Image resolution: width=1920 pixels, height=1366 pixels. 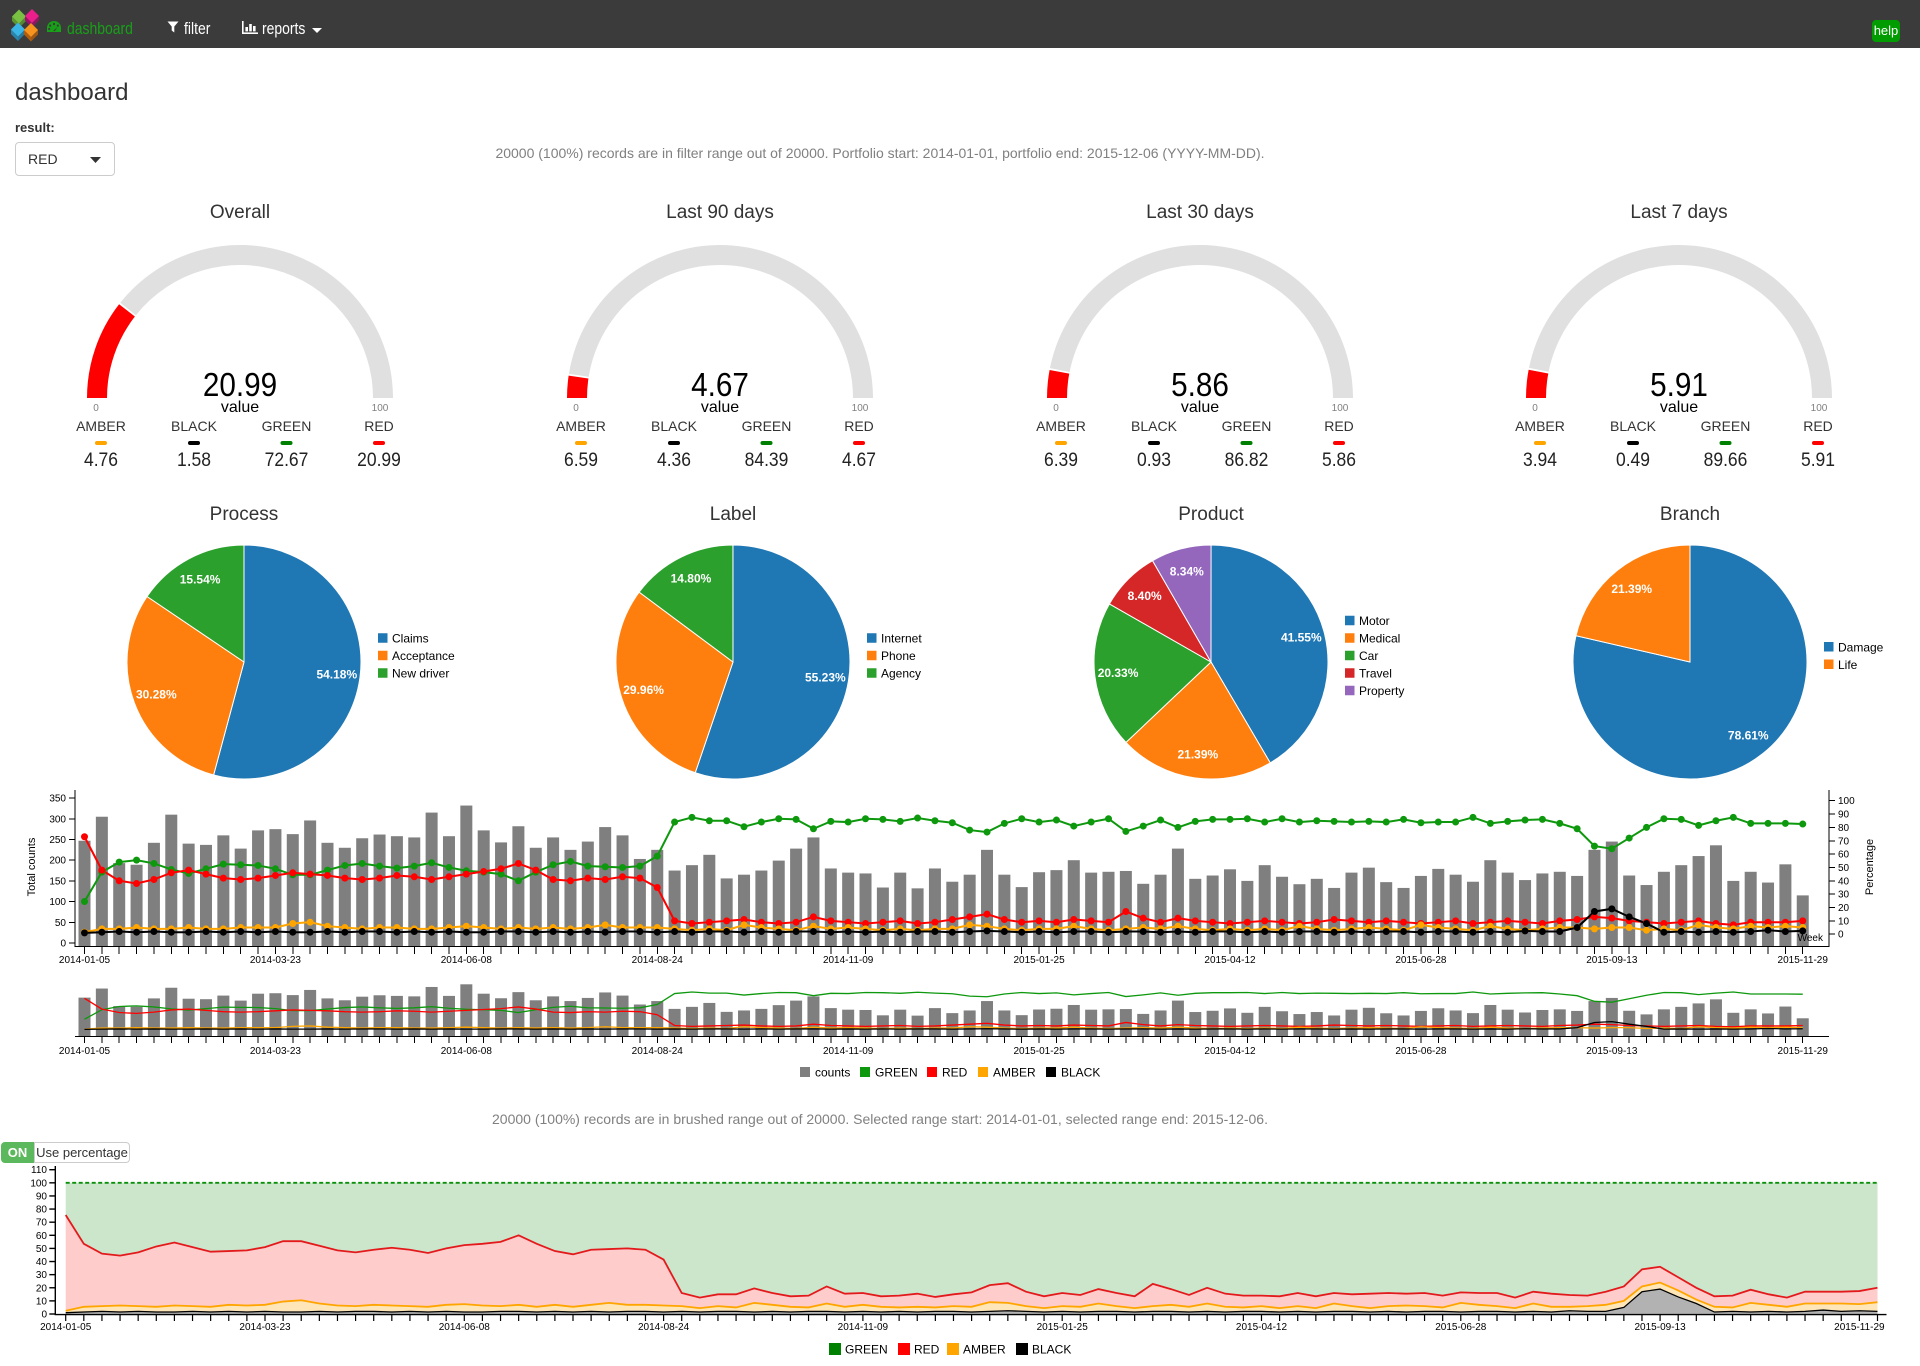 What do you see at coordinates (1118, 673) in the screenshot?
I see `svg-text: 20.33%` at bounding box center [1118, 673].